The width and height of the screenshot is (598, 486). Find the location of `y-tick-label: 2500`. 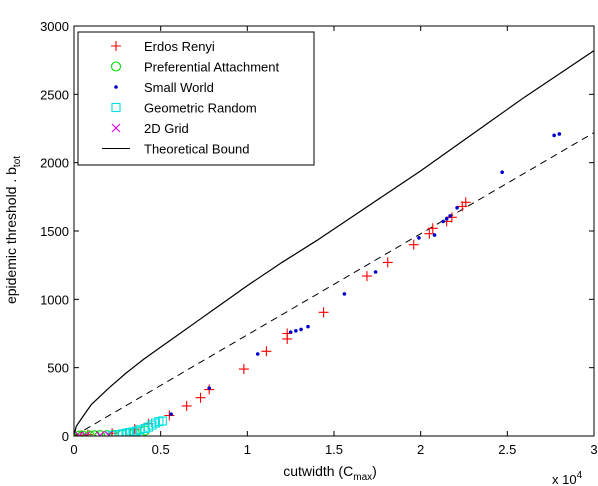

y-tick-label: 2500 is located at coordinates (54, 94).